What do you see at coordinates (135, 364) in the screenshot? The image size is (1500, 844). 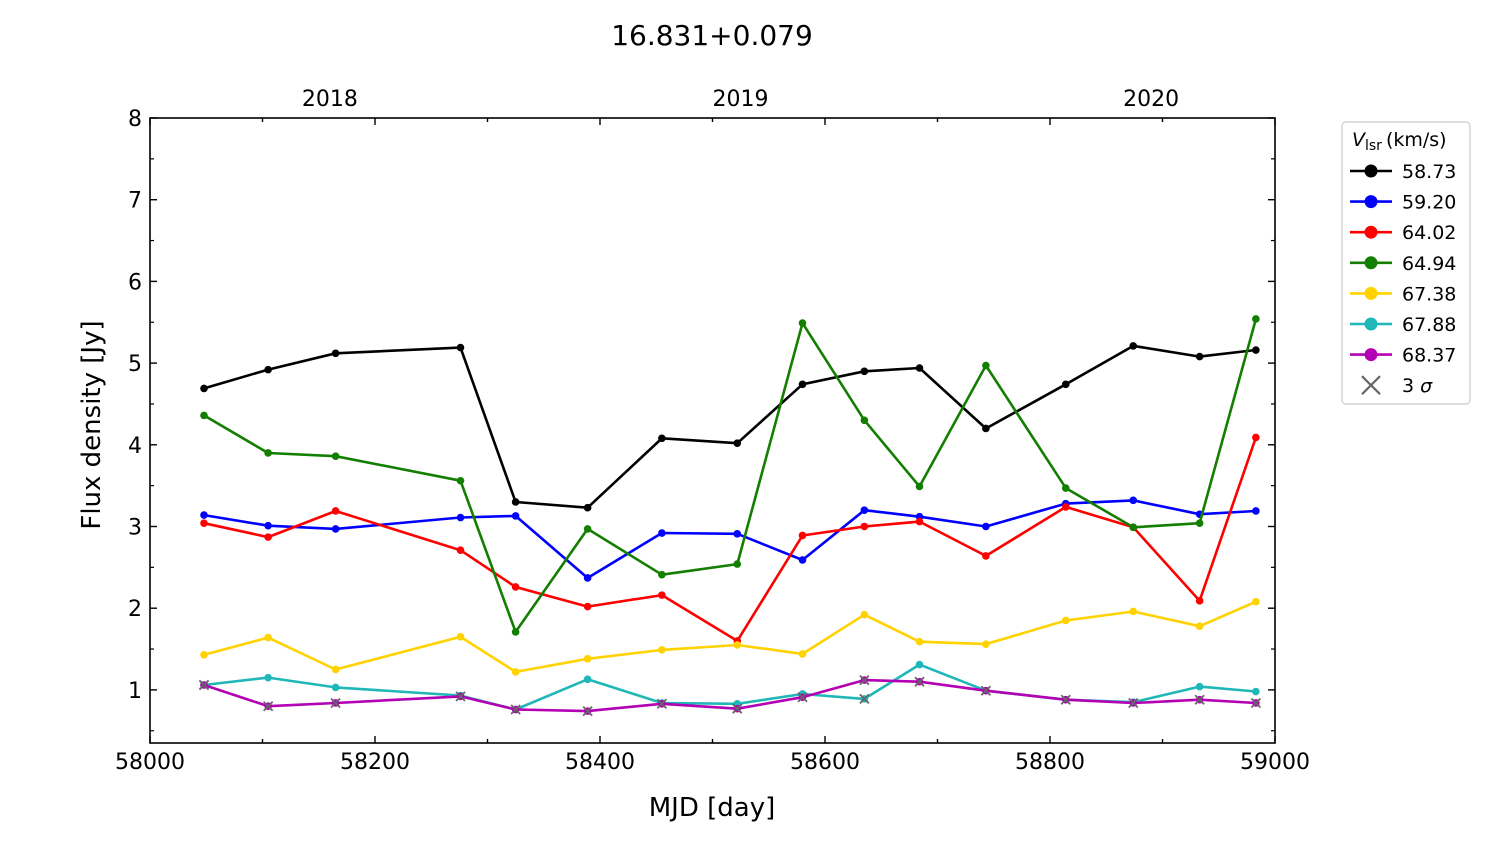 I see `y-tick-label: 5` at bounding box center [135, 364].